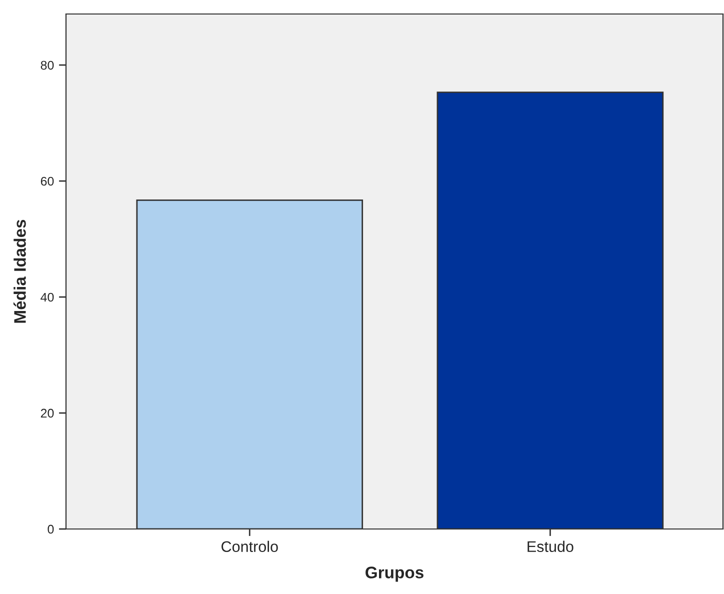 The height and width of the screenshot is (594, 724). What do you see at coordinates (551, 546) in the screenshot?
I see `x-tick-label: Estudo` at bounding box center [551, 546].